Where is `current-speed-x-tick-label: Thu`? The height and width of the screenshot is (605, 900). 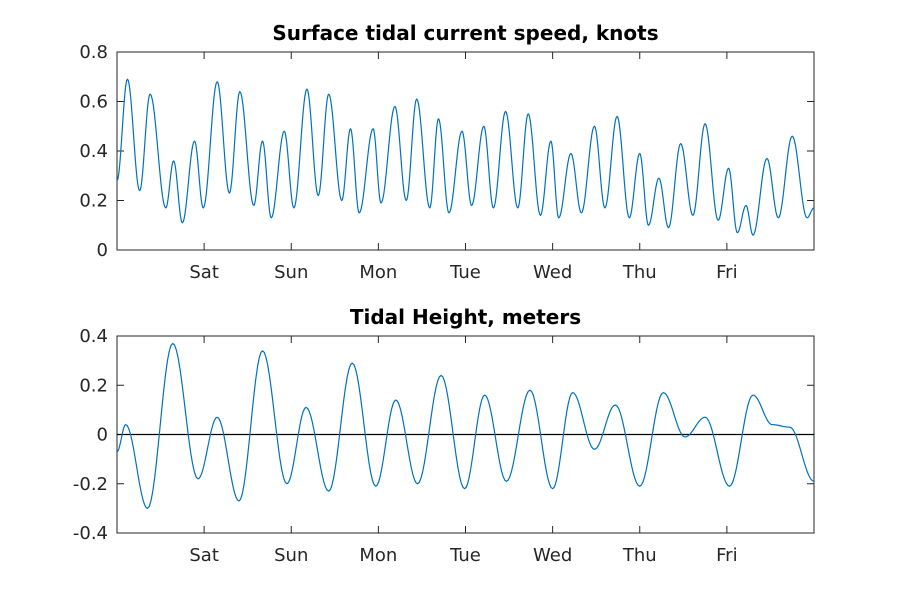
current-speed-x-tick-label: Thu is located at coordinates (639, 272).